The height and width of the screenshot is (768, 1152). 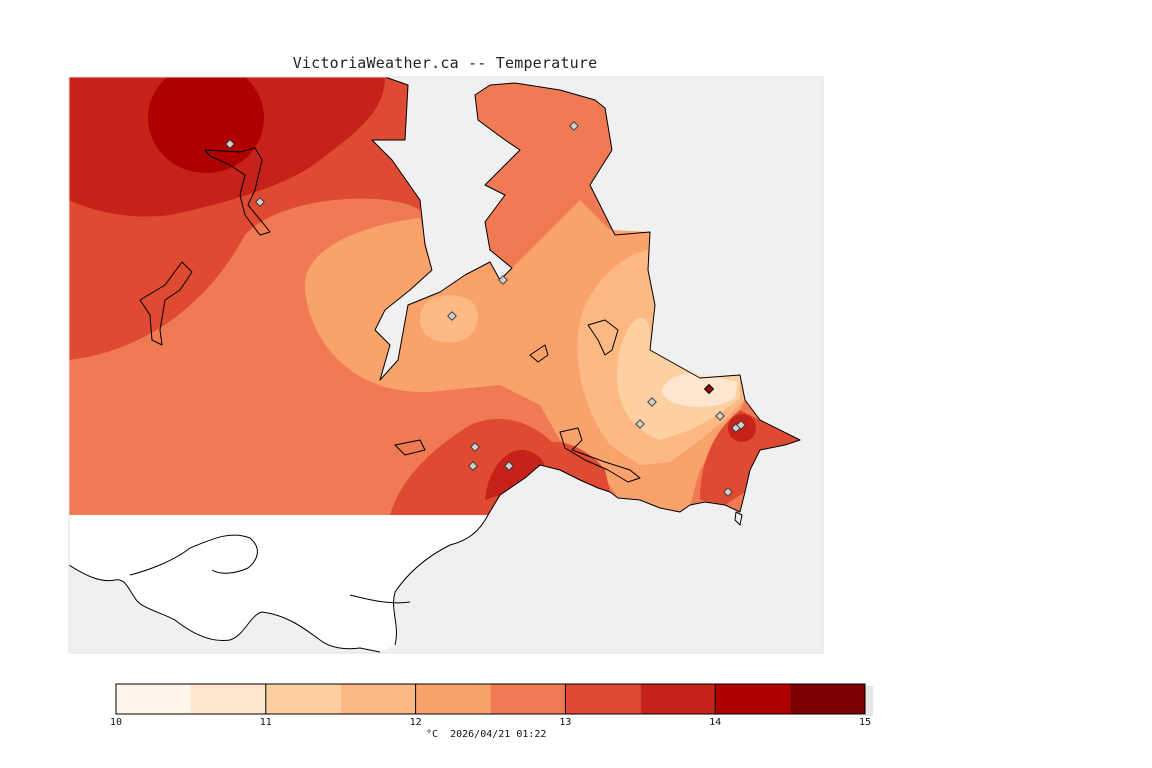 I want to click on legend-tick-label: 15, so click(x=865, y=722).